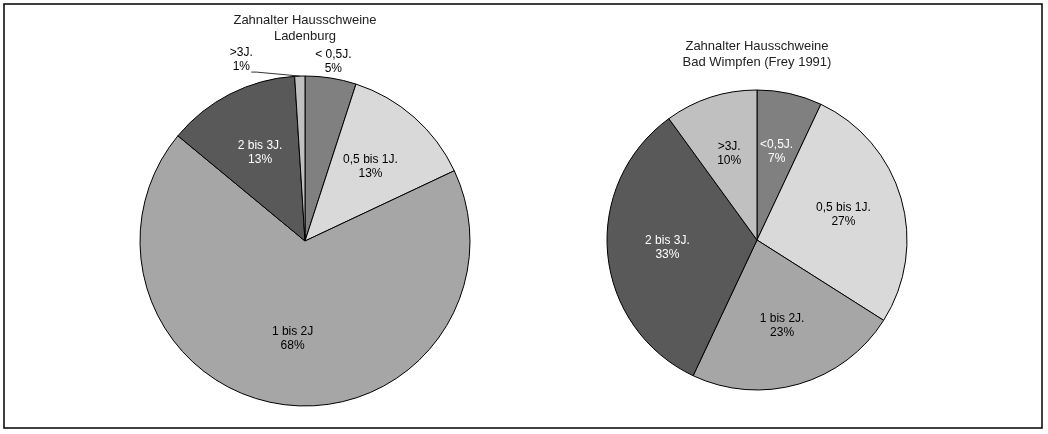 The image size is (1048, 434). I want to click on slice-label: <0,5J., so click(777, 144).